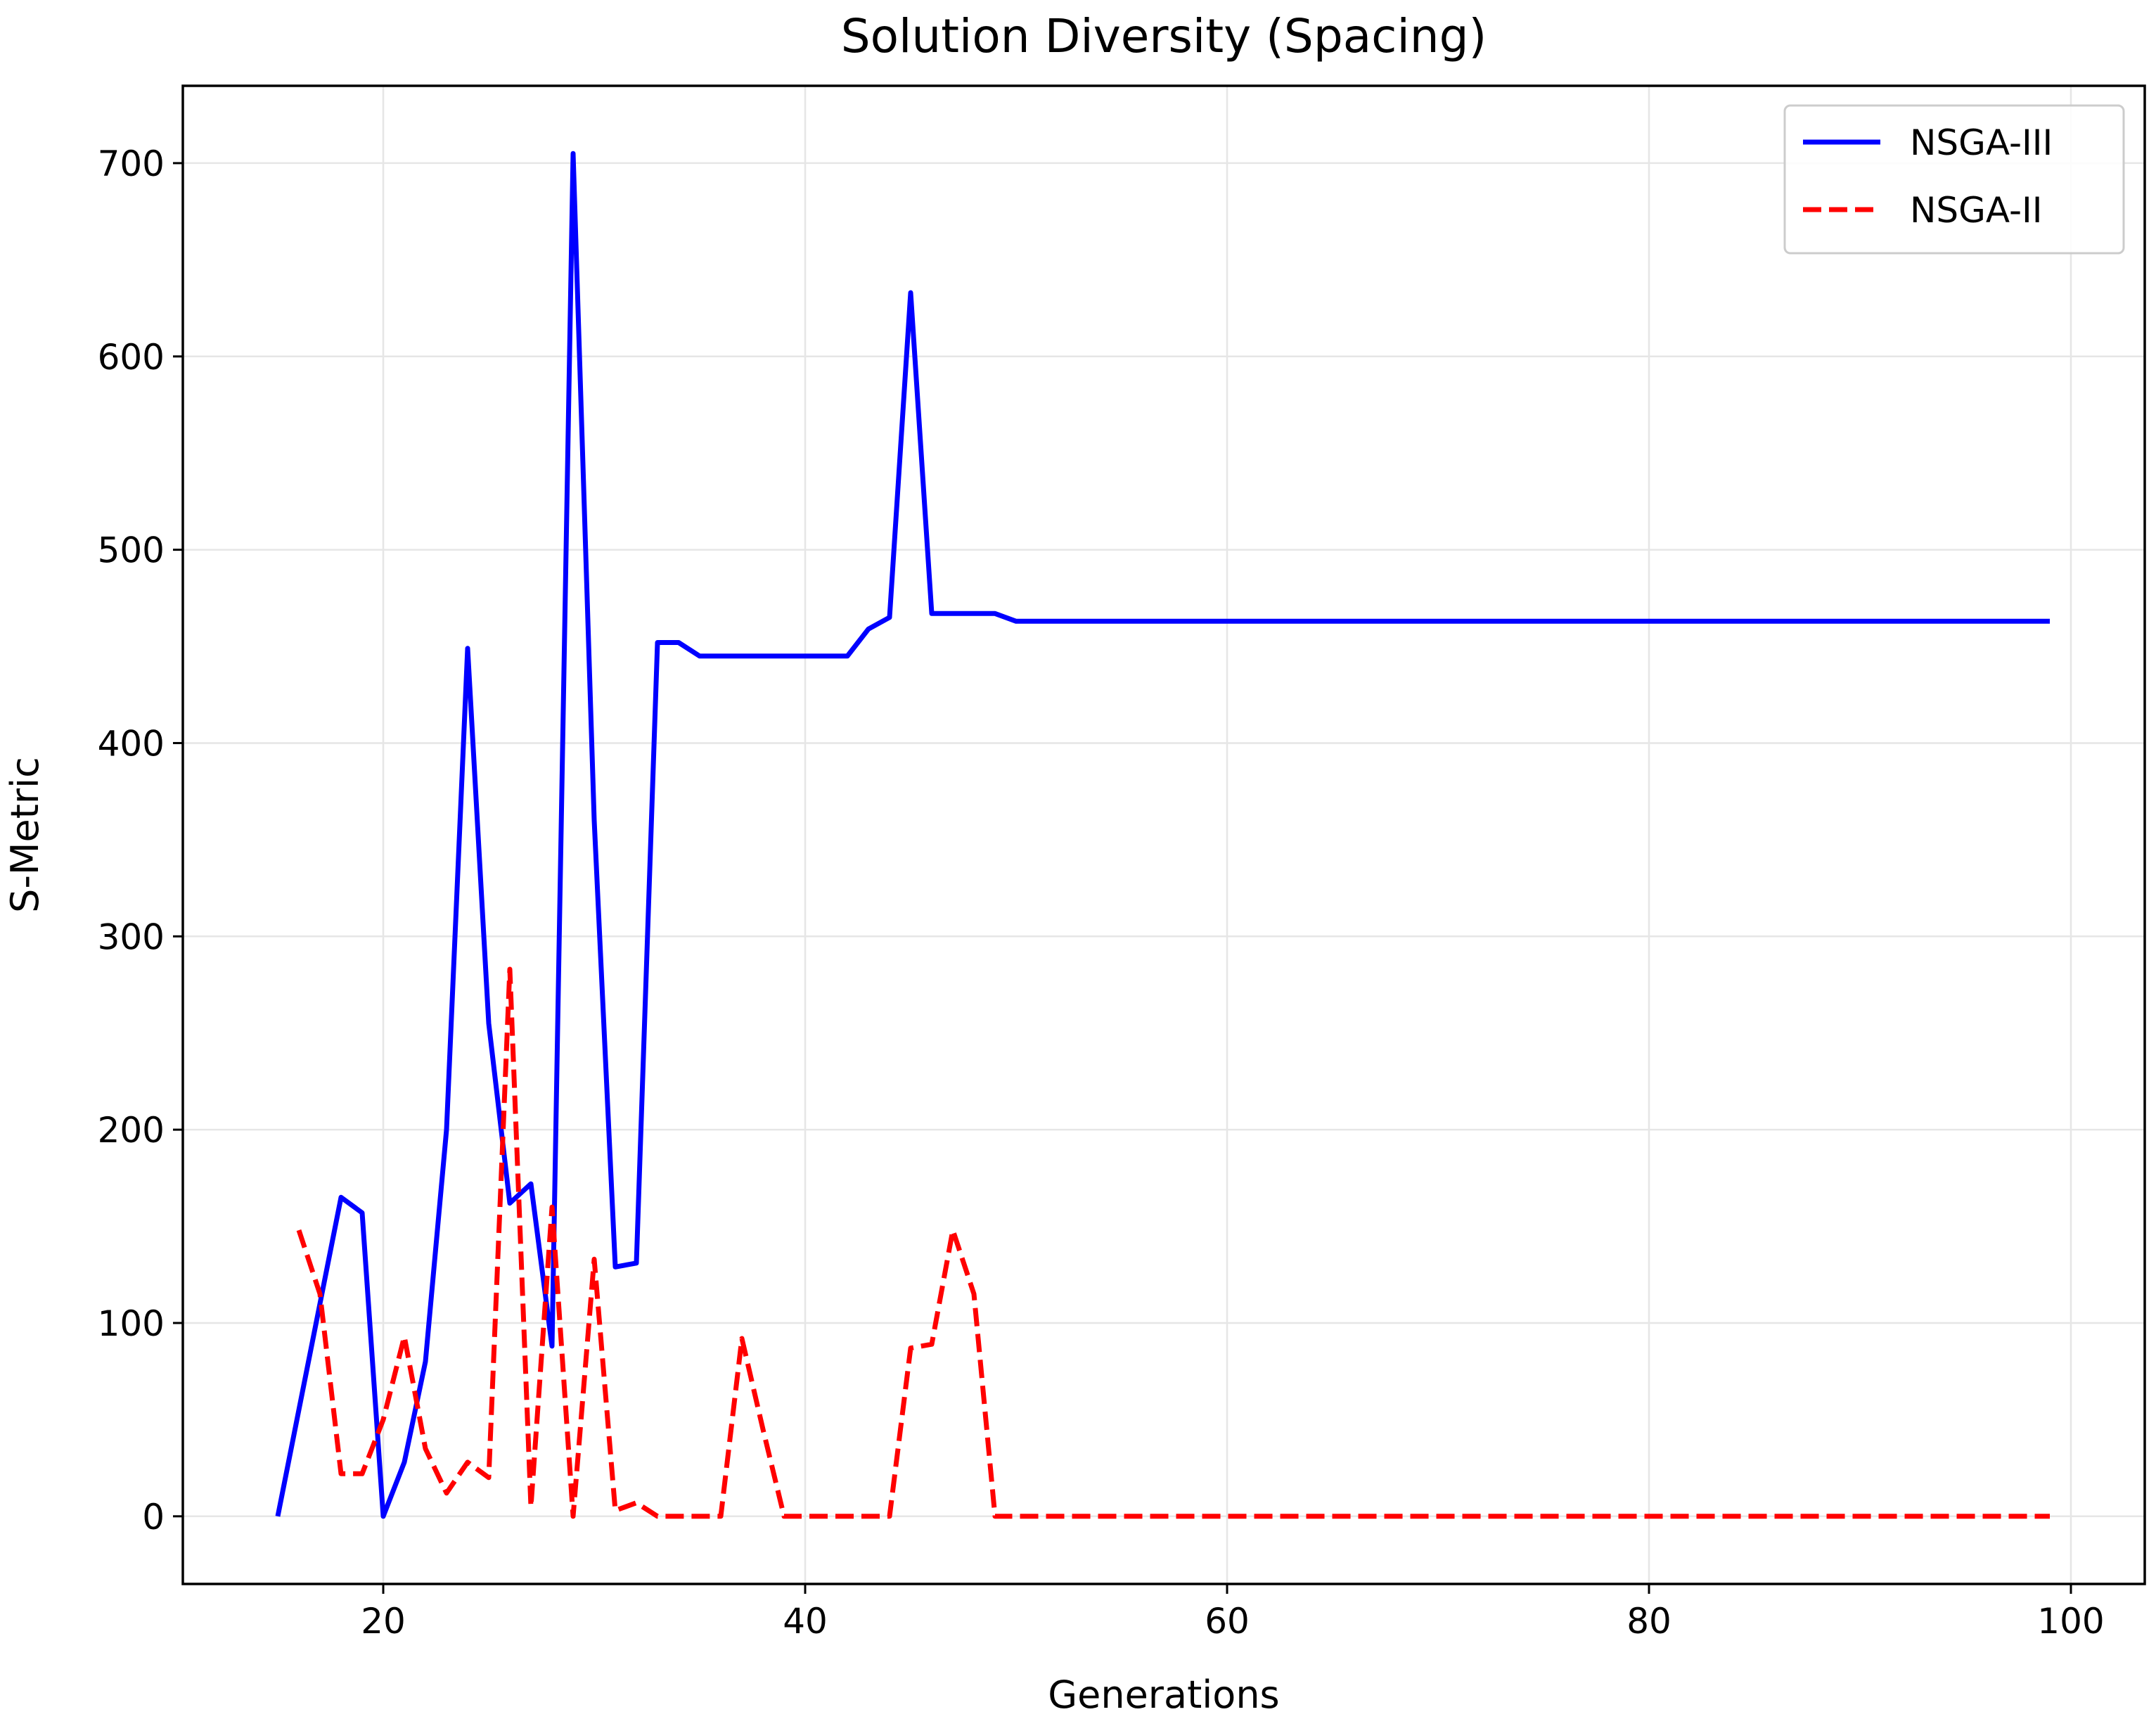  What do you see at coordinates (2070, 1621) in the screenshot?
I see `x-tick-label: 100` at bounding box center [2070, 1621].